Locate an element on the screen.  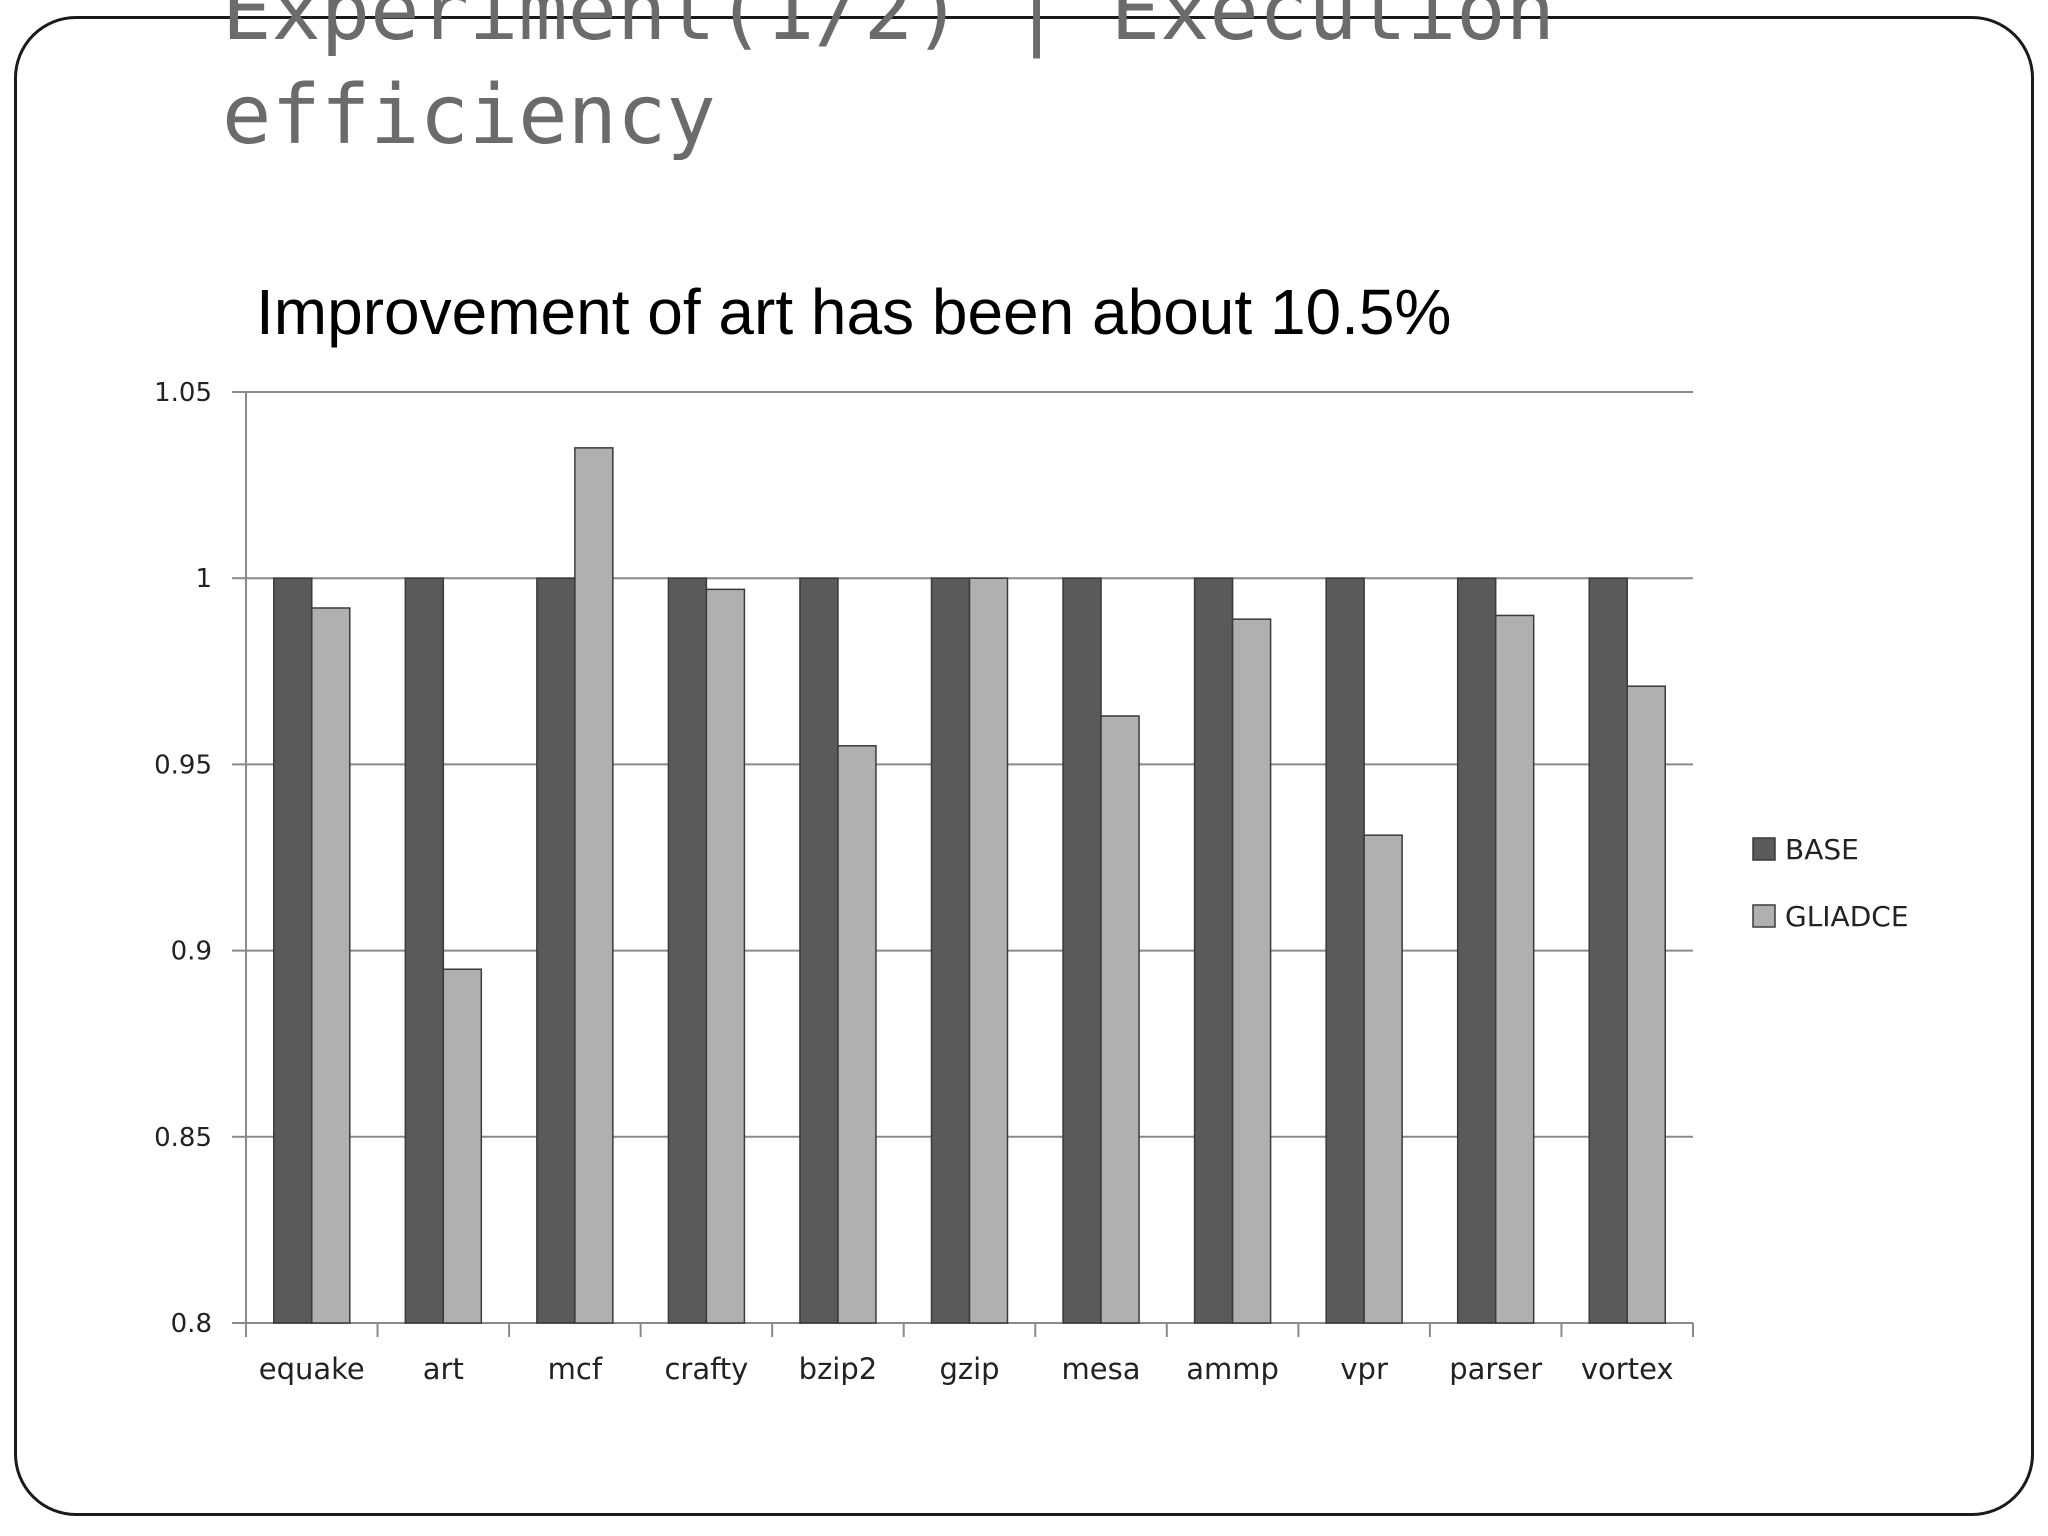
legend-swatch-gliadce is located at coordinates (1764, 916).